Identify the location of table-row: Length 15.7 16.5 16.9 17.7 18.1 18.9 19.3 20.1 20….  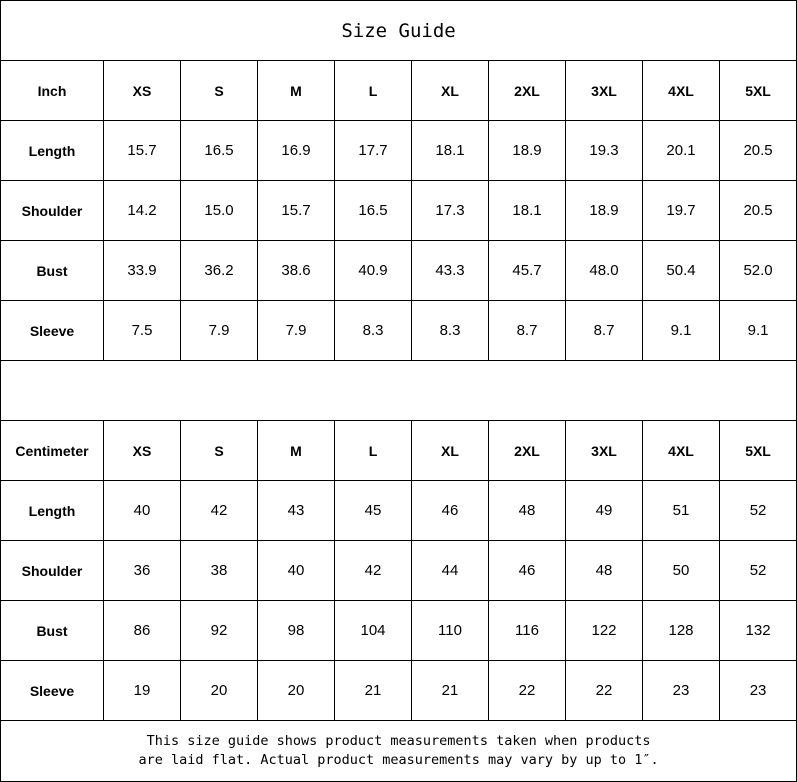
(398, 150).